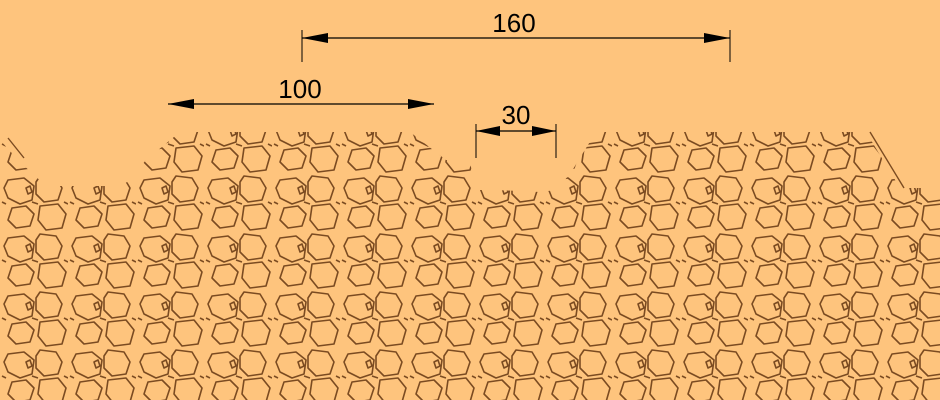  I want to click on dimension-label-overall: 160, so click(513, 23).